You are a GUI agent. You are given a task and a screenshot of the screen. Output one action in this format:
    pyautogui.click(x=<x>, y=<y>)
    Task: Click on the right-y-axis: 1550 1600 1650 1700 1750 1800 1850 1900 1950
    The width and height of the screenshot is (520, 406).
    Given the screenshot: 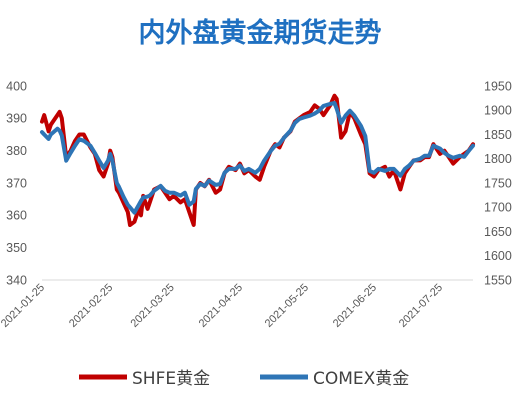 What is the action you would take?
    pyautogui.click(x=498, y=183)
    